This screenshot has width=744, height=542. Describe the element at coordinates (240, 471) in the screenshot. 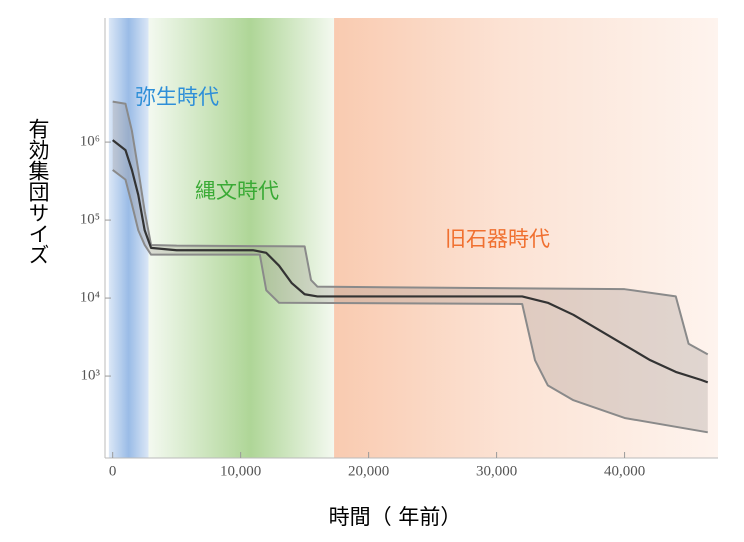

I see `x-tick-label: 10,000` at that location.